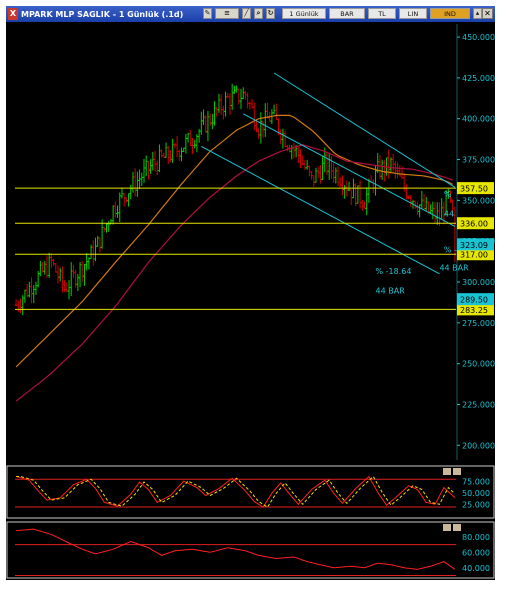  Describe the element at coordinates (477, 13) in the screenshot. I see `minimize-icon: ▴` at that location.